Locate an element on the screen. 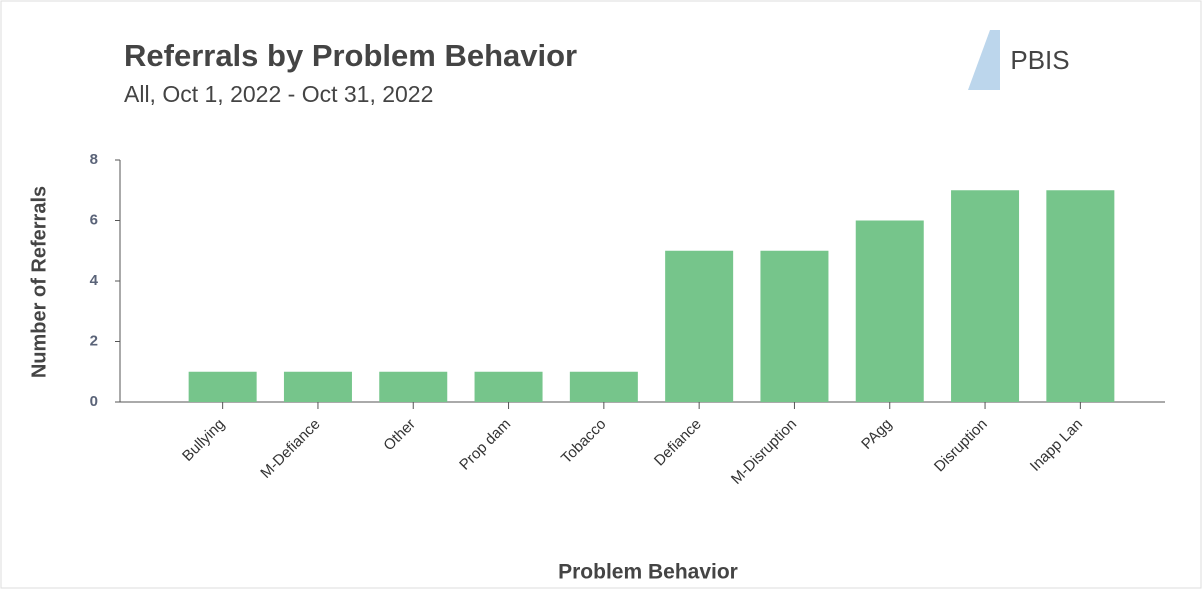 The image size is (1203, 590). chart-title: Referrals by Problem Behavior is located at coordinates (350, 55).